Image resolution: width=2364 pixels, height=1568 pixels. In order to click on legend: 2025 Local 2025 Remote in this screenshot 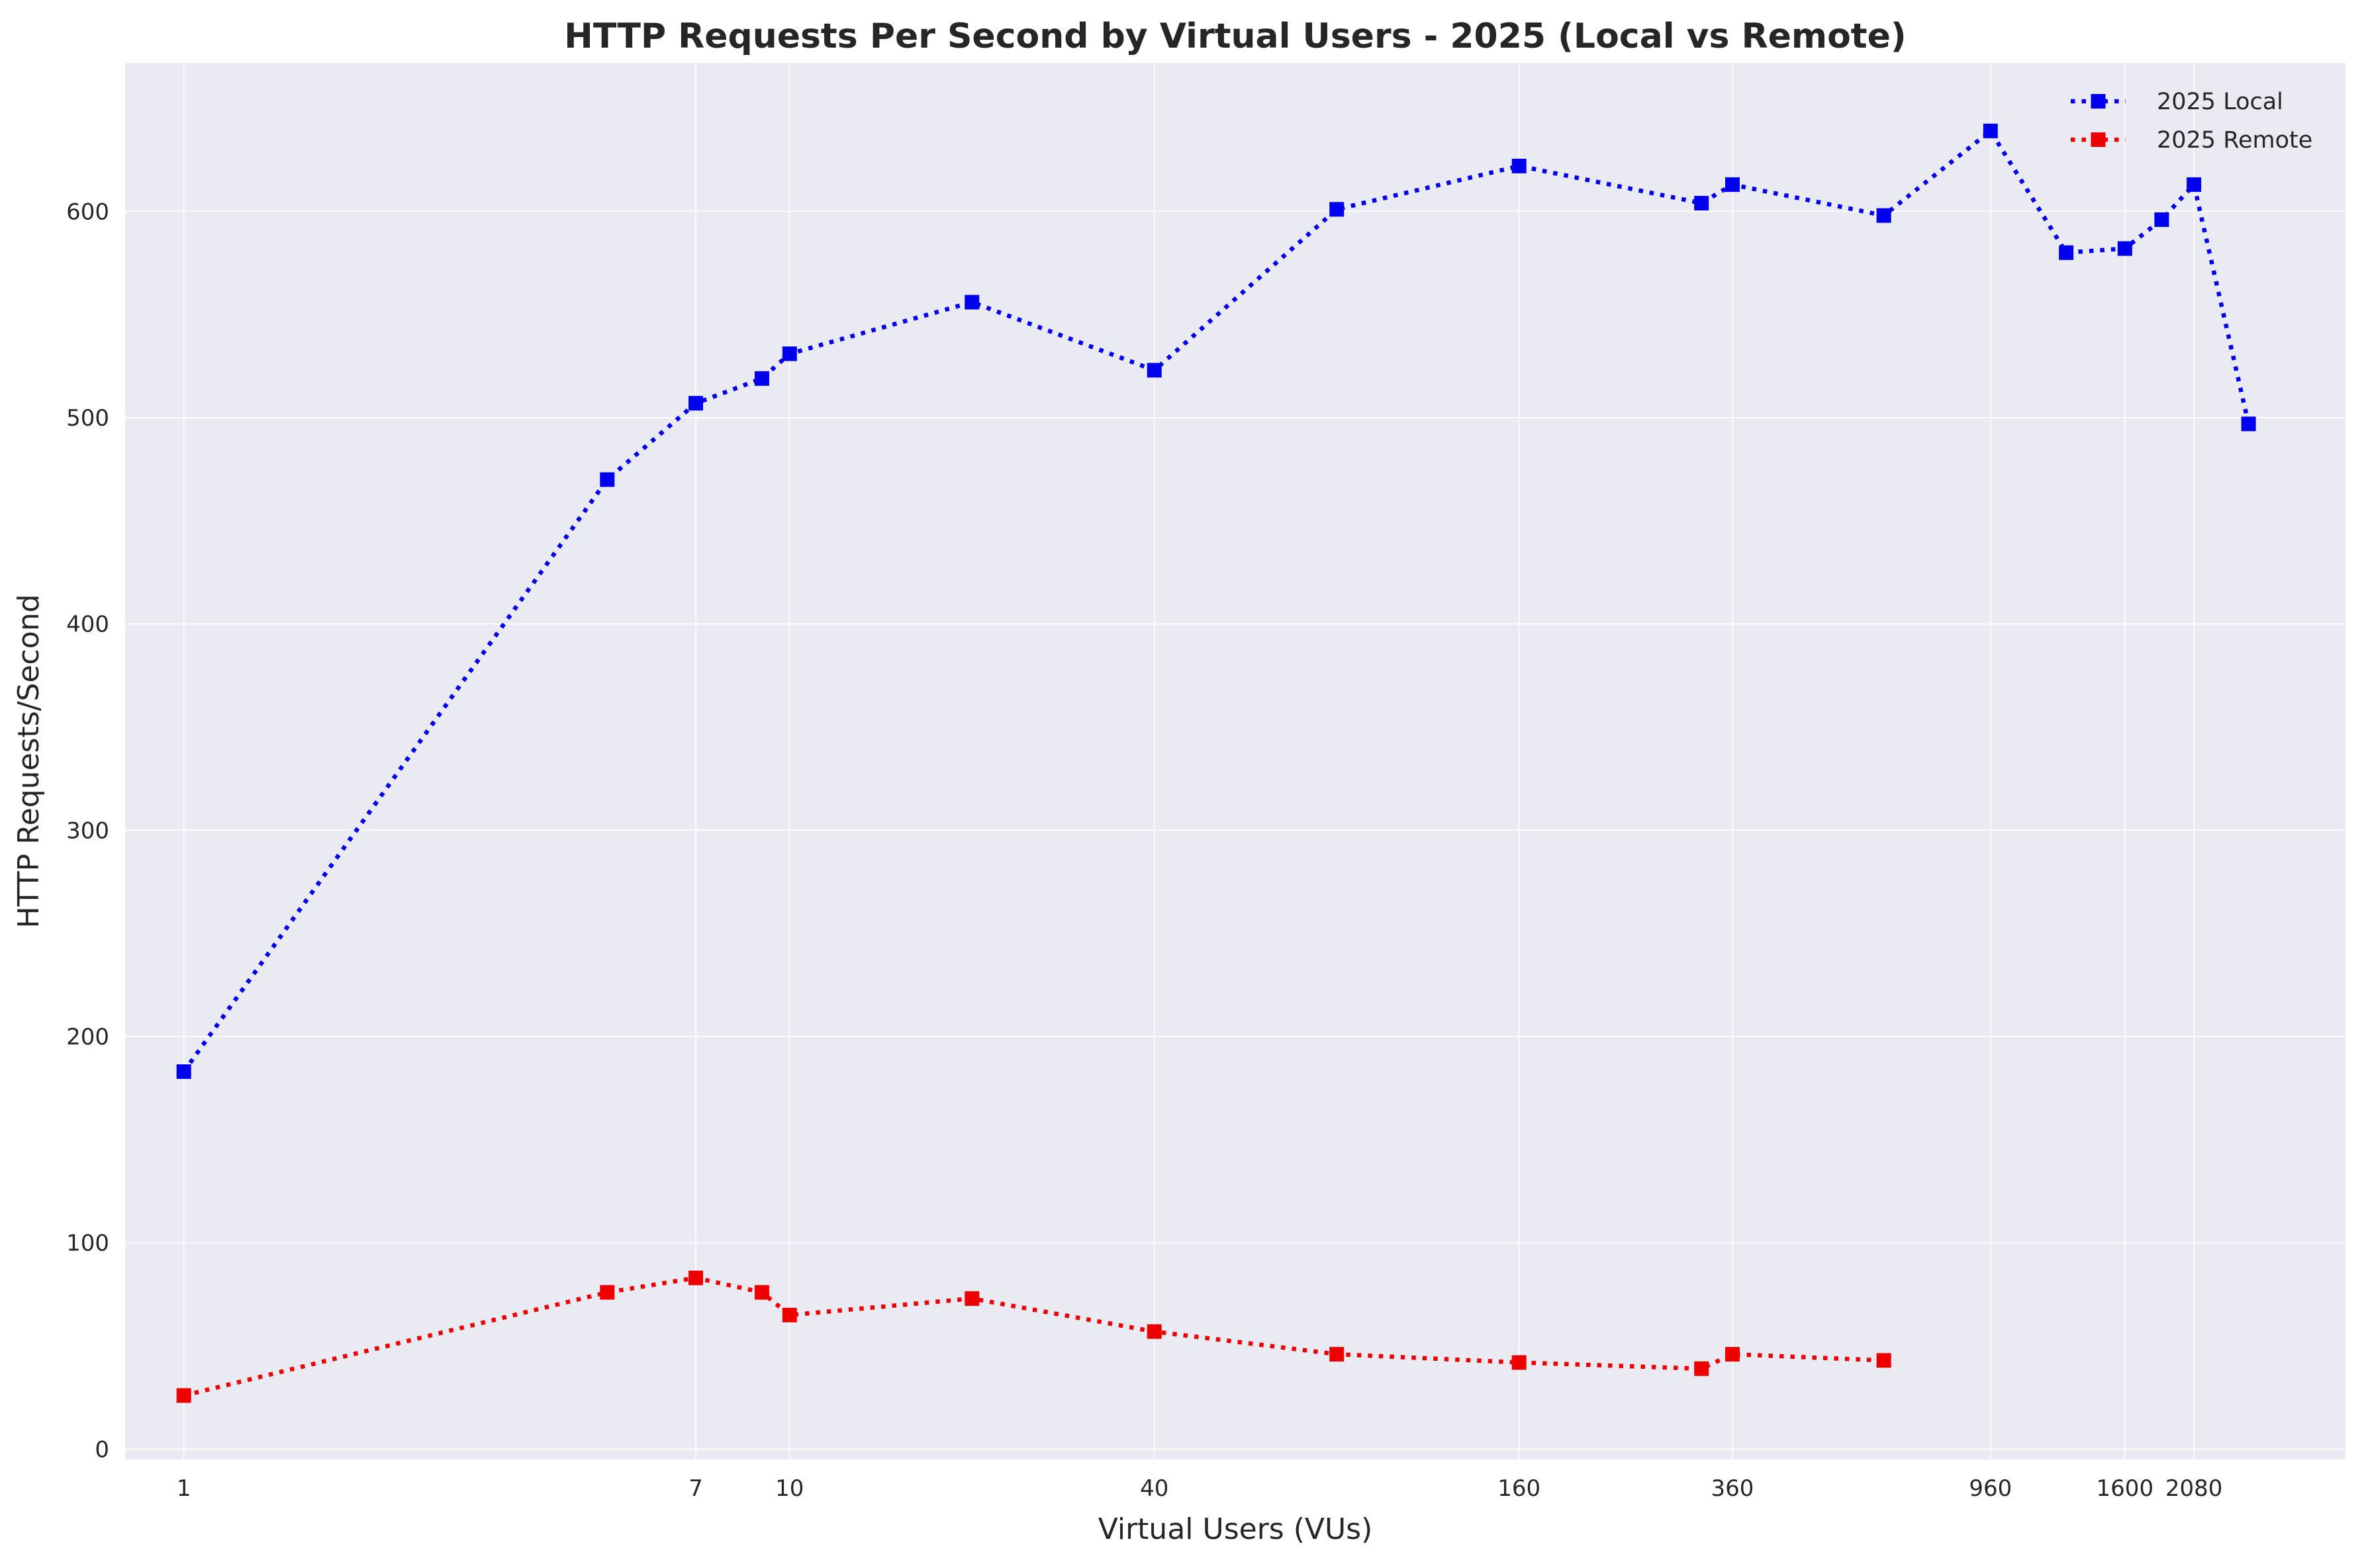, I will do `click(2191, 121)`.